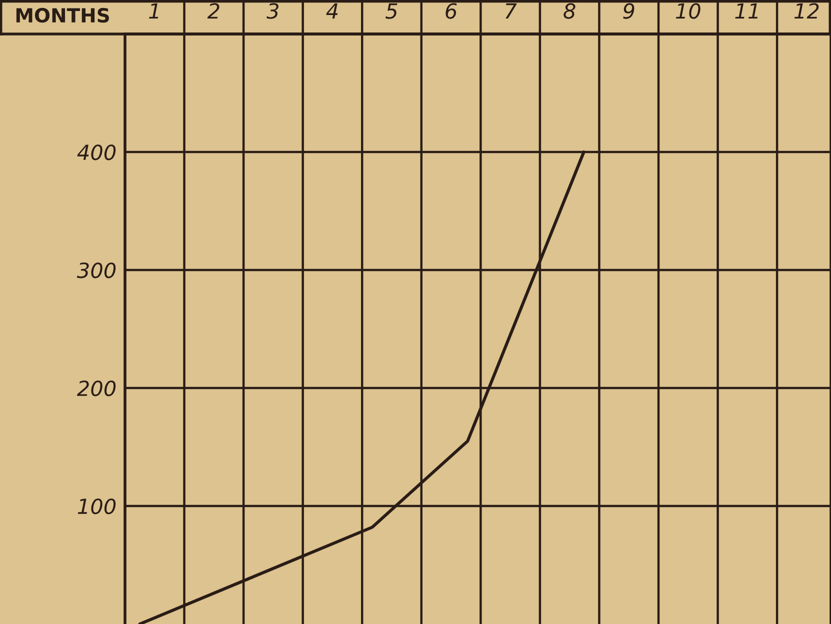 The image size is (831, 624). Describe the element at coordinates (332, 11) in the screenshot. I see `x-tick-label: 4` at that location.